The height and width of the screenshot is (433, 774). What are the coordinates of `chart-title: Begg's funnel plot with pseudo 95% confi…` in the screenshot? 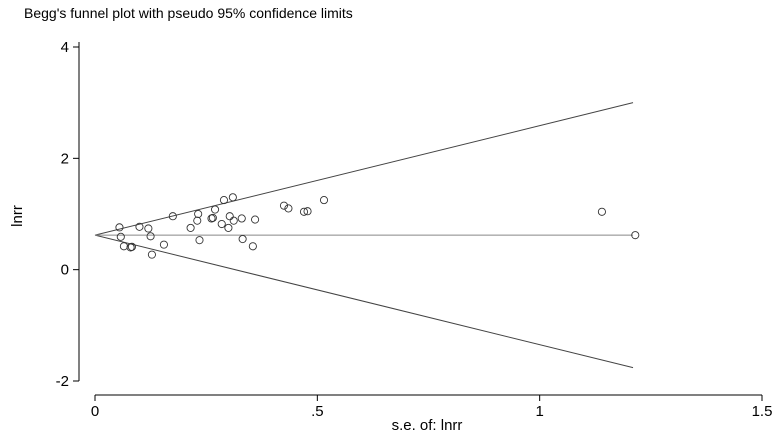 It's located at (188, 13).